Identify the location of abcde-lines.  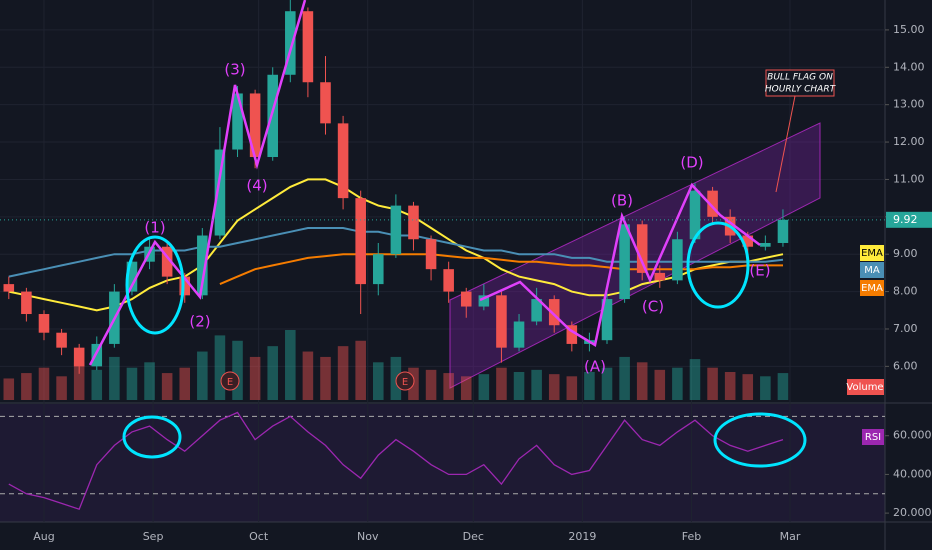
(620, 264).